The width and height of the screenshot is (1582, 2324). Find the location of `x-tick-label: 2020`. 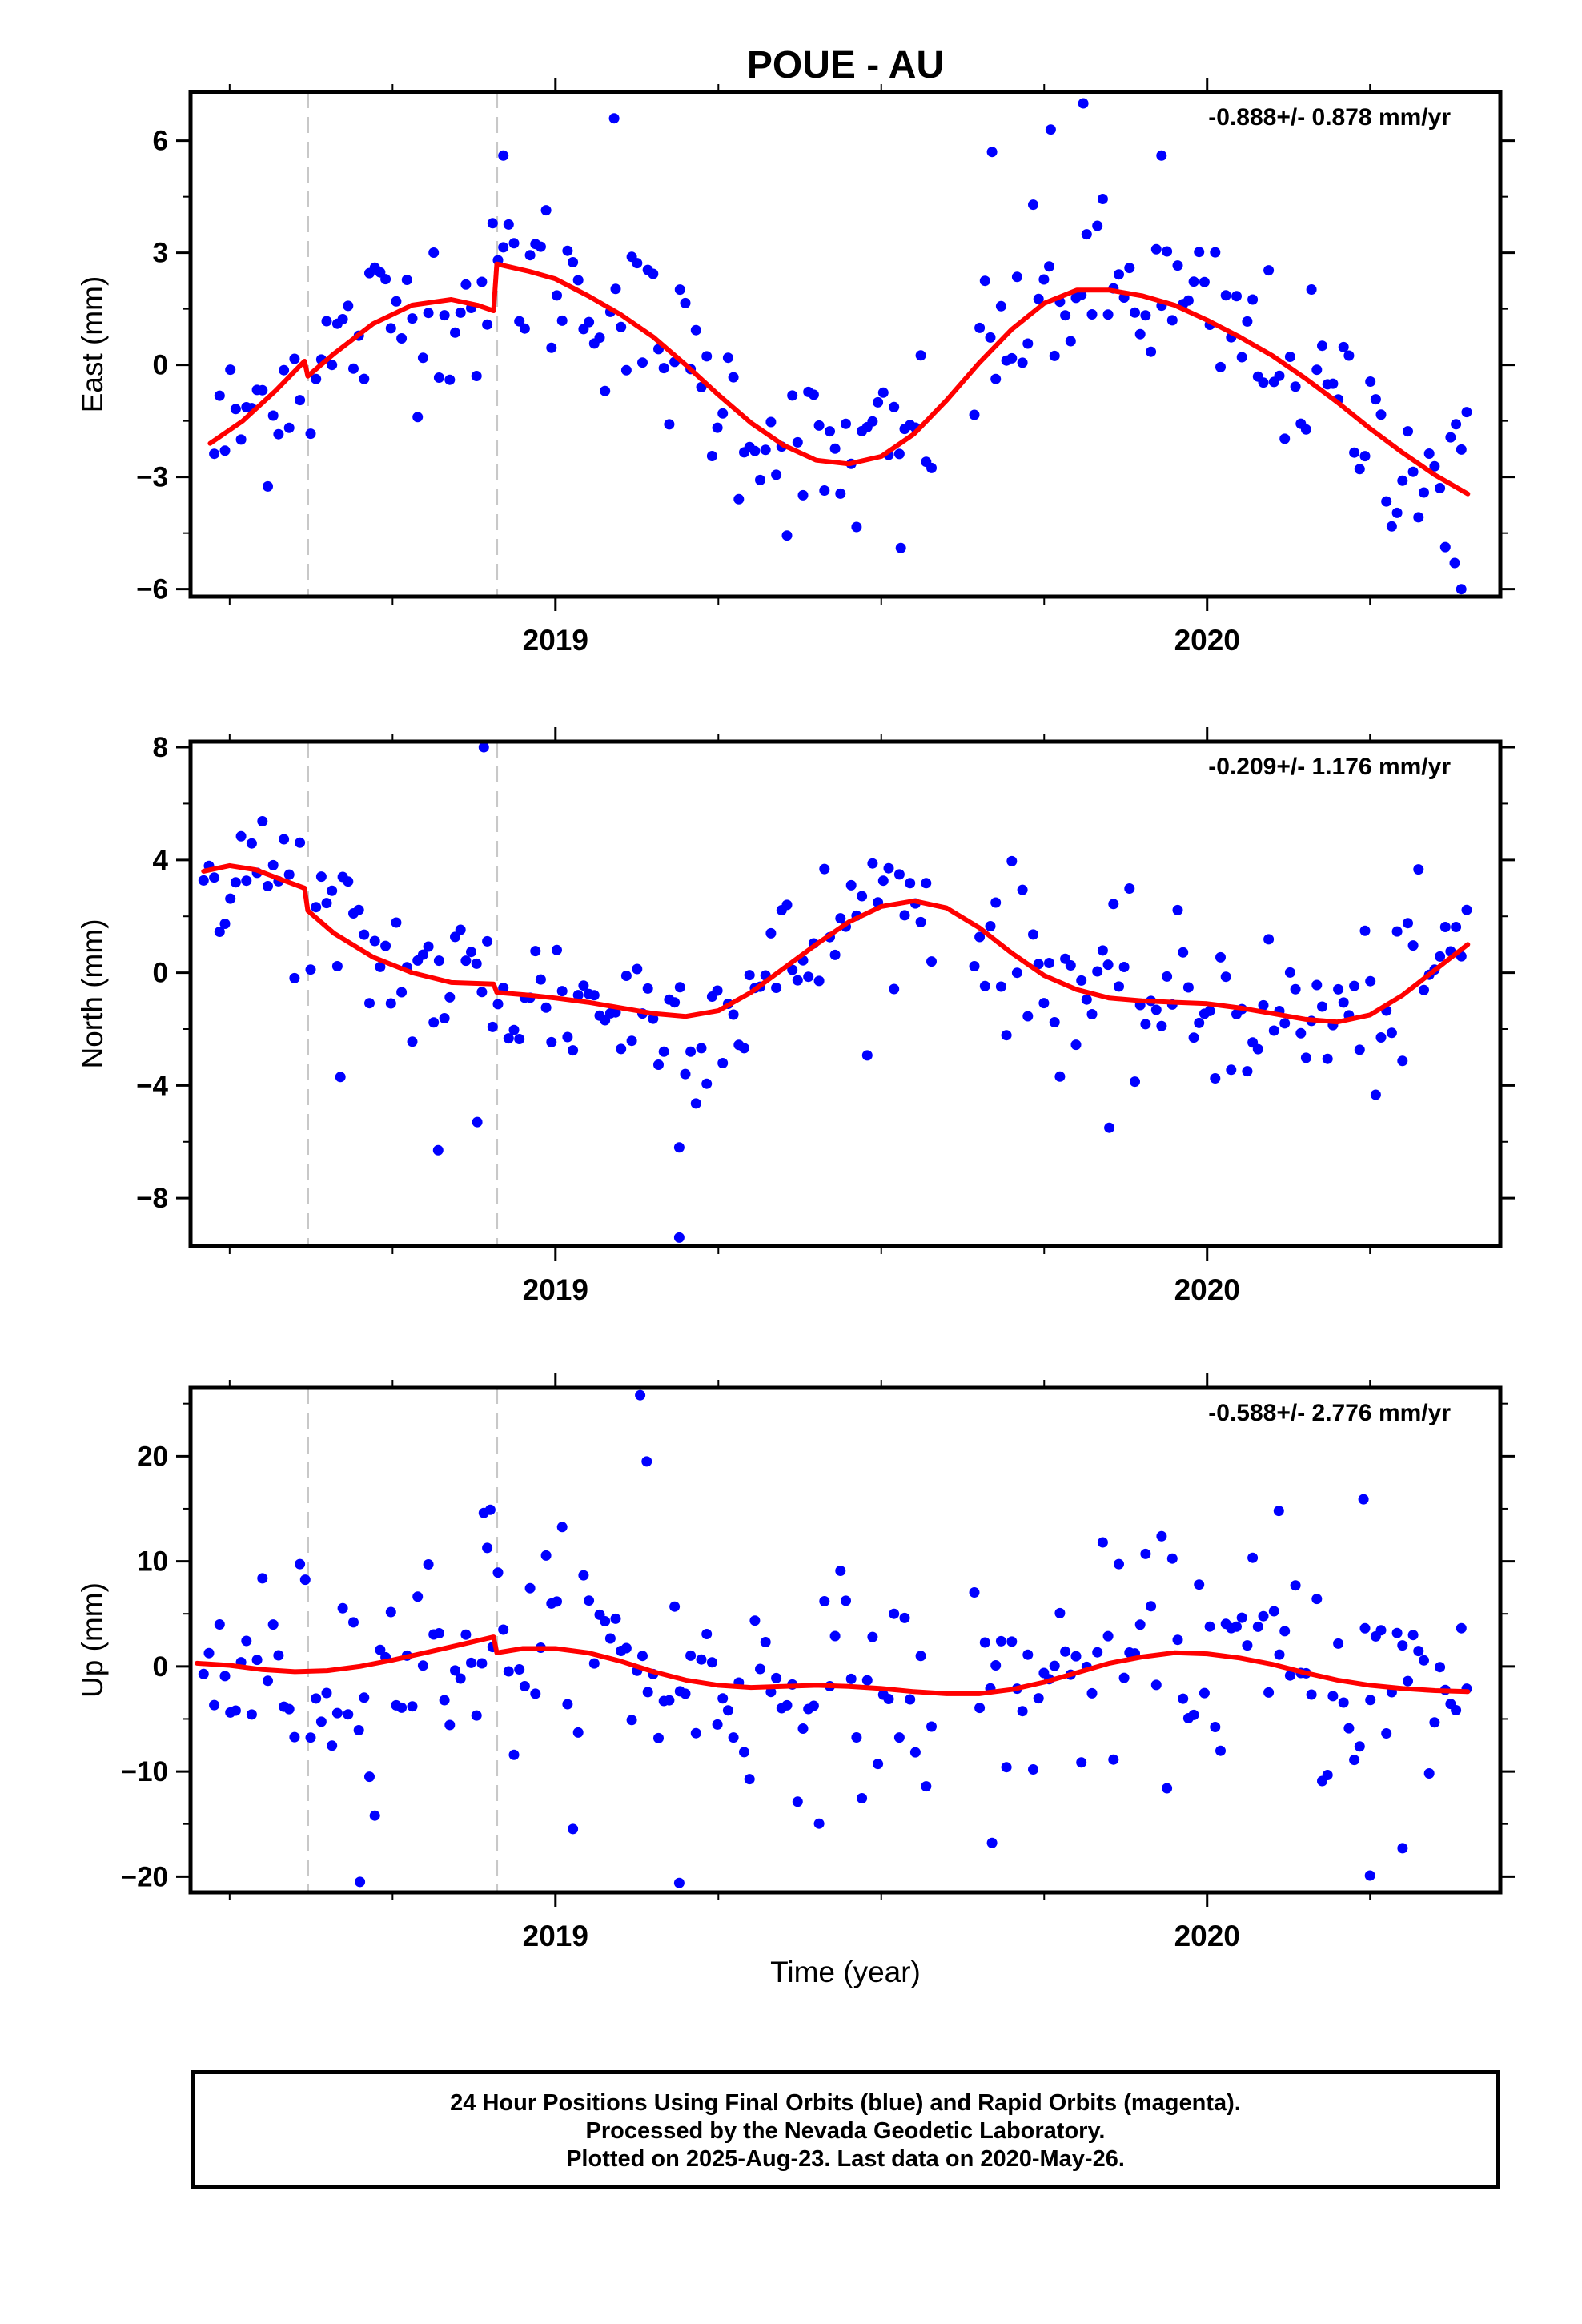

x-tick-label: 2020 is located at coordinates (1207, 1289).